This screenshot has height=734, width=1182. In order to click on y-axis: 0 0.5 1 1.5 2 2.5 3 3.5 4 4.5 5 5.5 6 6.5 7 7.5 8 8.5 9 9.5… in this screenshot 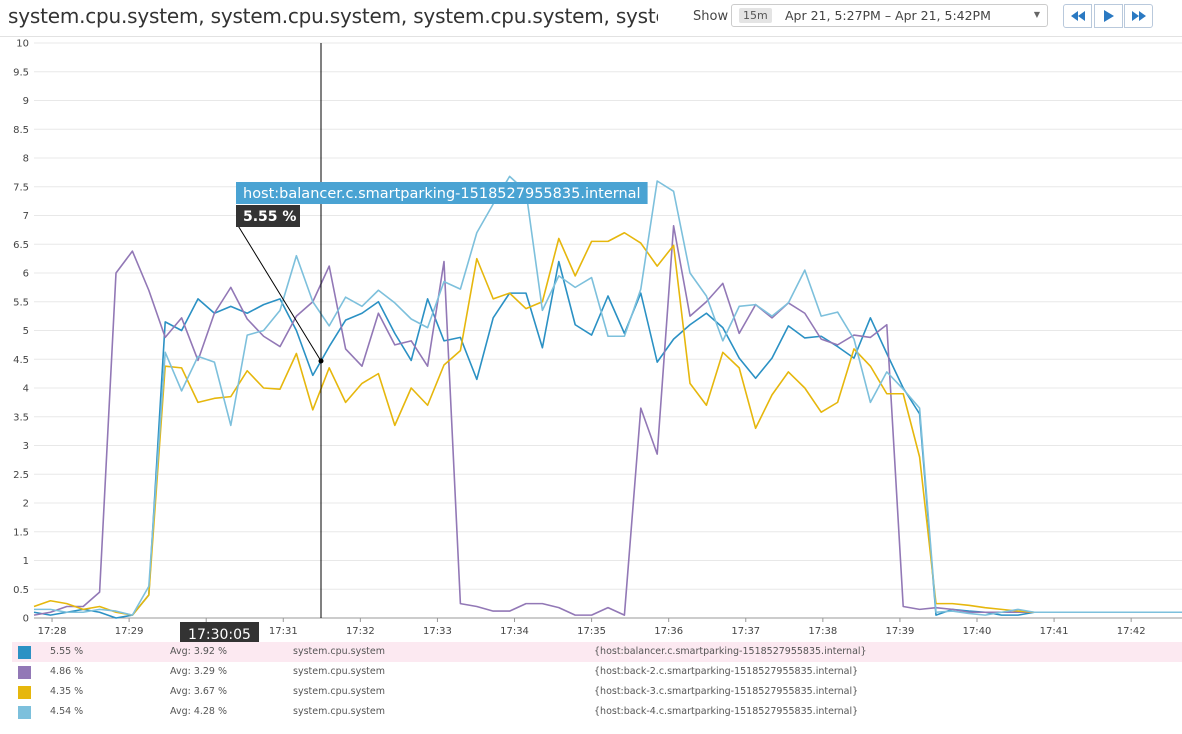, I will do `click(21, 332)`.